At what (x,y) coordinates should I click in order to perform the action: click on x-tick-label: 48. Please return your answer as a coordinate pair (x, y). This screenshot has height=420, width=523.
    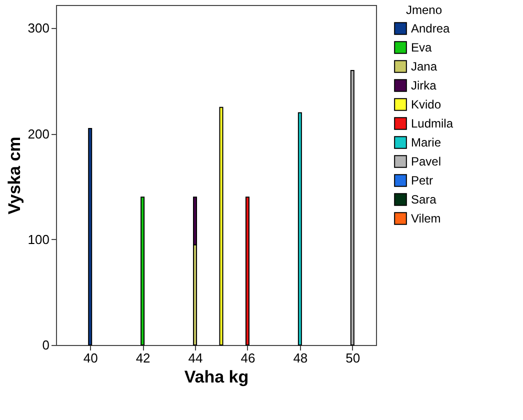
    Looking at the image, I should click on (300, 358).